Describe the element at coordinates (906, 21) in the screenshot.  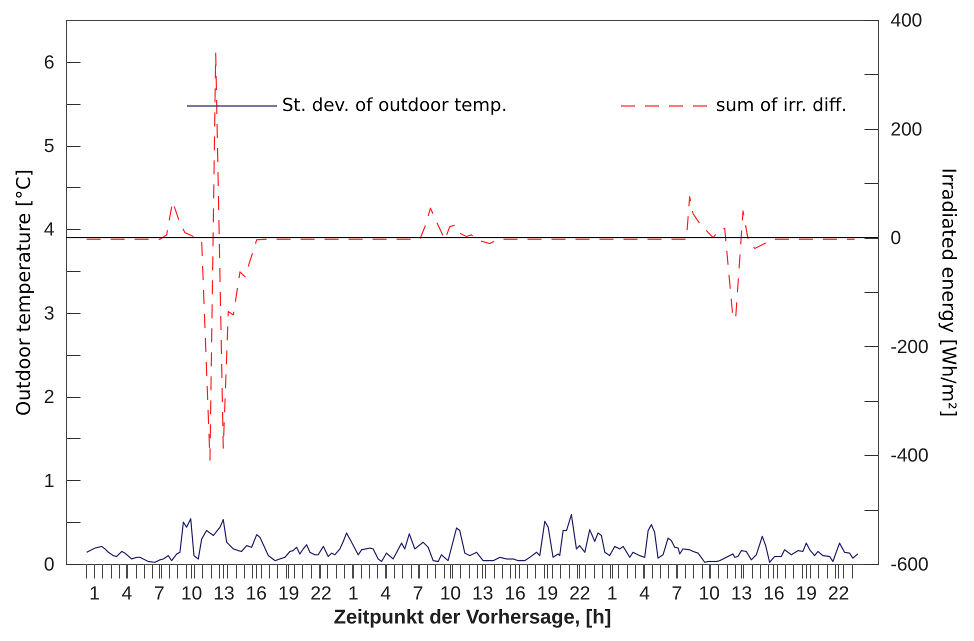
I see `y2-tick-label: 400` at that location.